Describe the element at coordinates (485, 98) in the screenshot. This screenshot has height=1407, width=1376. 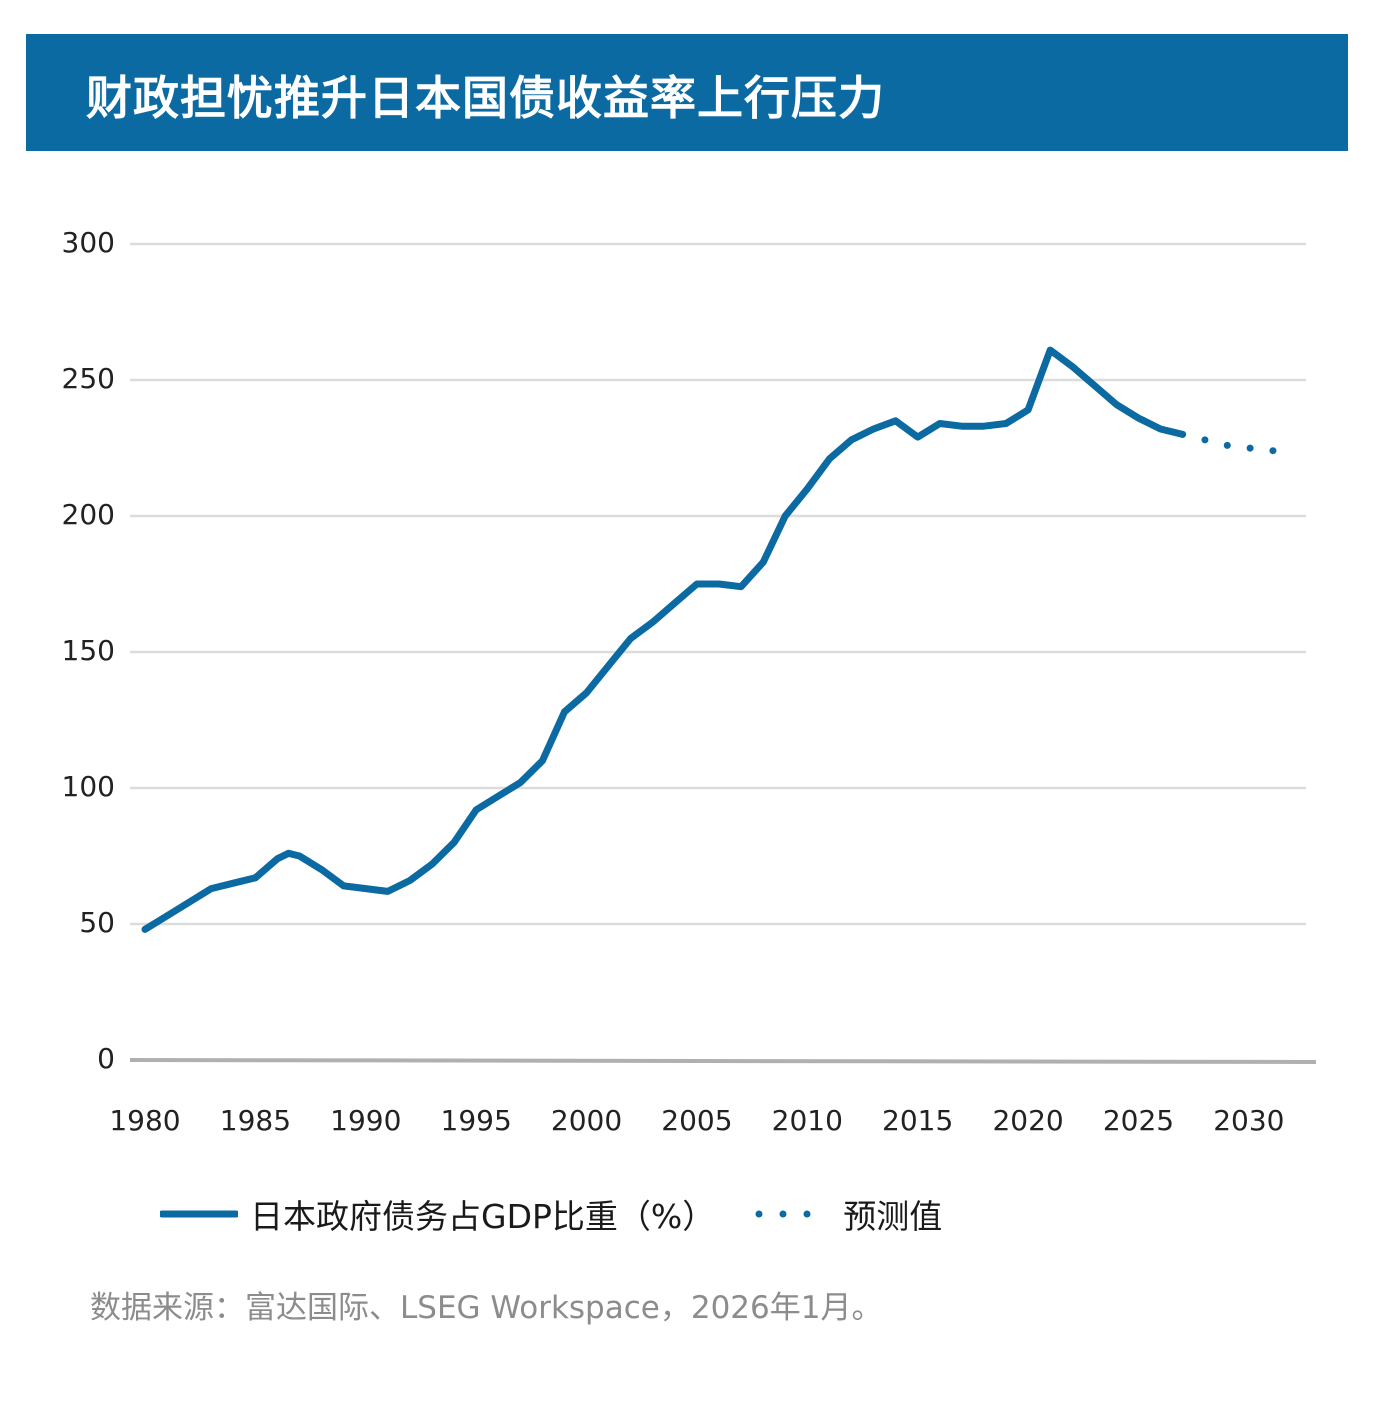
I see `chart-title: 财政担忧推升日本国债收益率上行压力` at that location.